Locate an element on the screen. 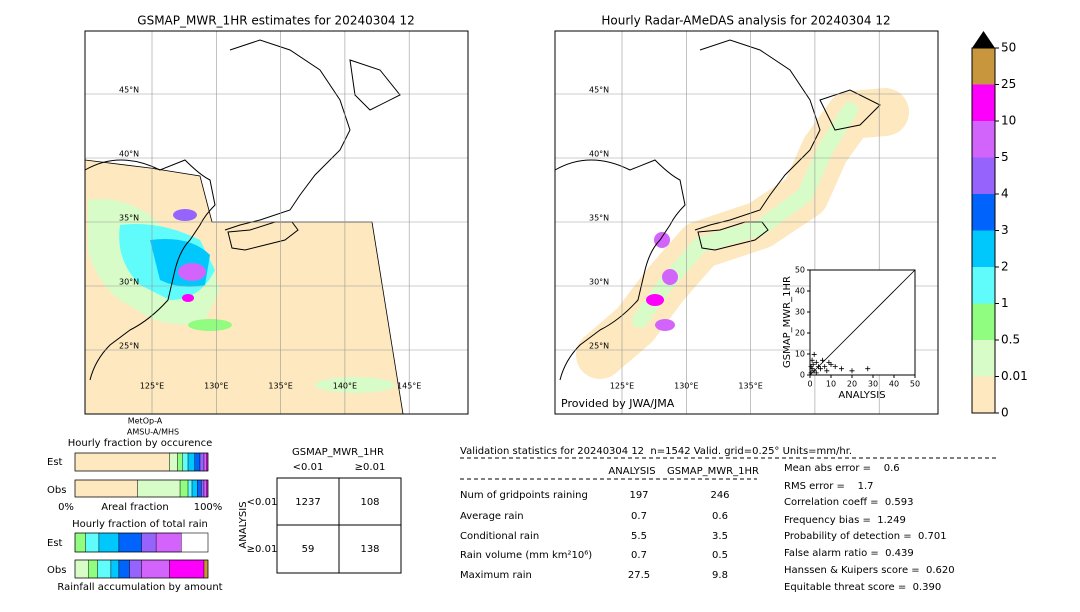 This screenshot has height=612, width=1080. stats-value: 5.5 is located at coordinates (639, 536).